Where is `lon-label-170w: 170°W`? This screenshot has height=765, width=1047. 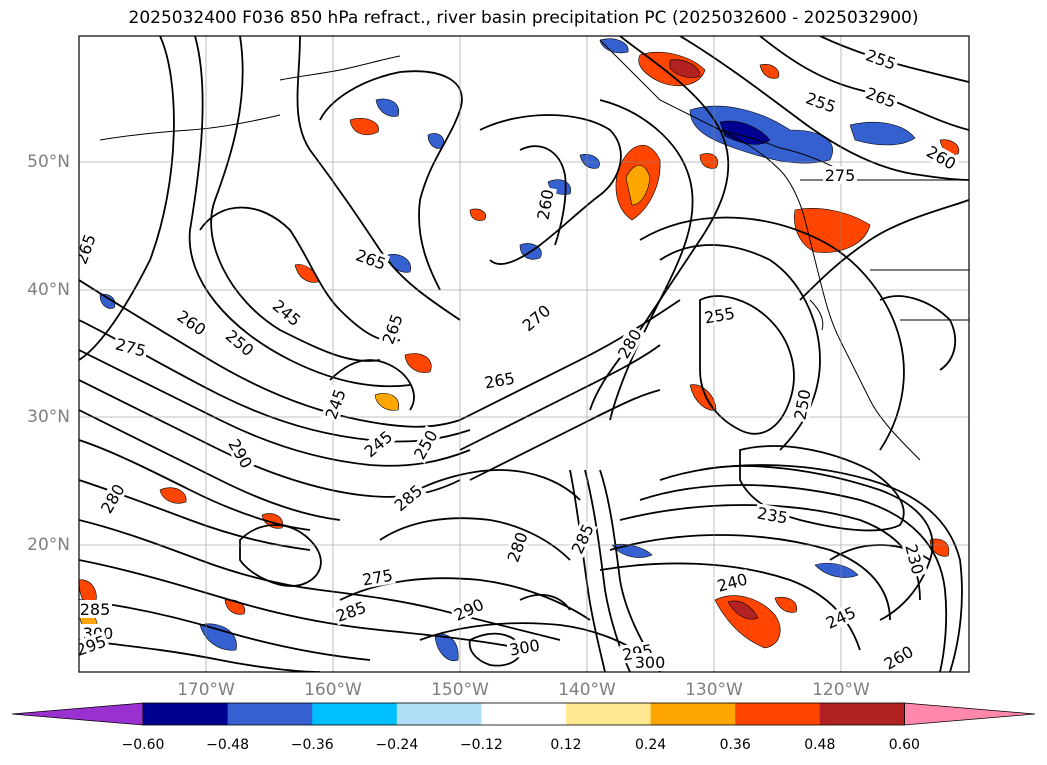 lon-label-170w: 170°W is located at coordinates (206, 690).